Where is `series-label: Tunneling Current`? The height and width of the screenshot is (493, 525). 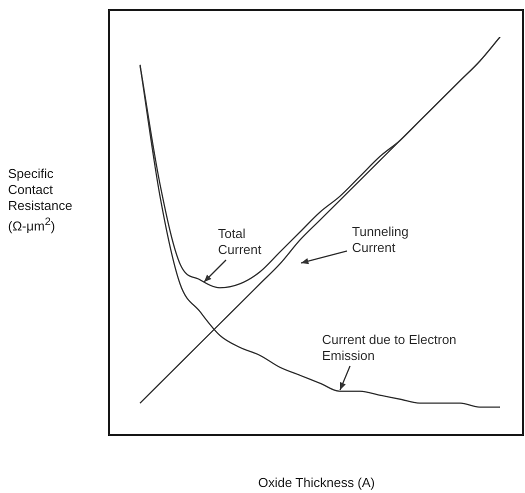 series-label: Tunneling Current is located at coordinates (381, 240).